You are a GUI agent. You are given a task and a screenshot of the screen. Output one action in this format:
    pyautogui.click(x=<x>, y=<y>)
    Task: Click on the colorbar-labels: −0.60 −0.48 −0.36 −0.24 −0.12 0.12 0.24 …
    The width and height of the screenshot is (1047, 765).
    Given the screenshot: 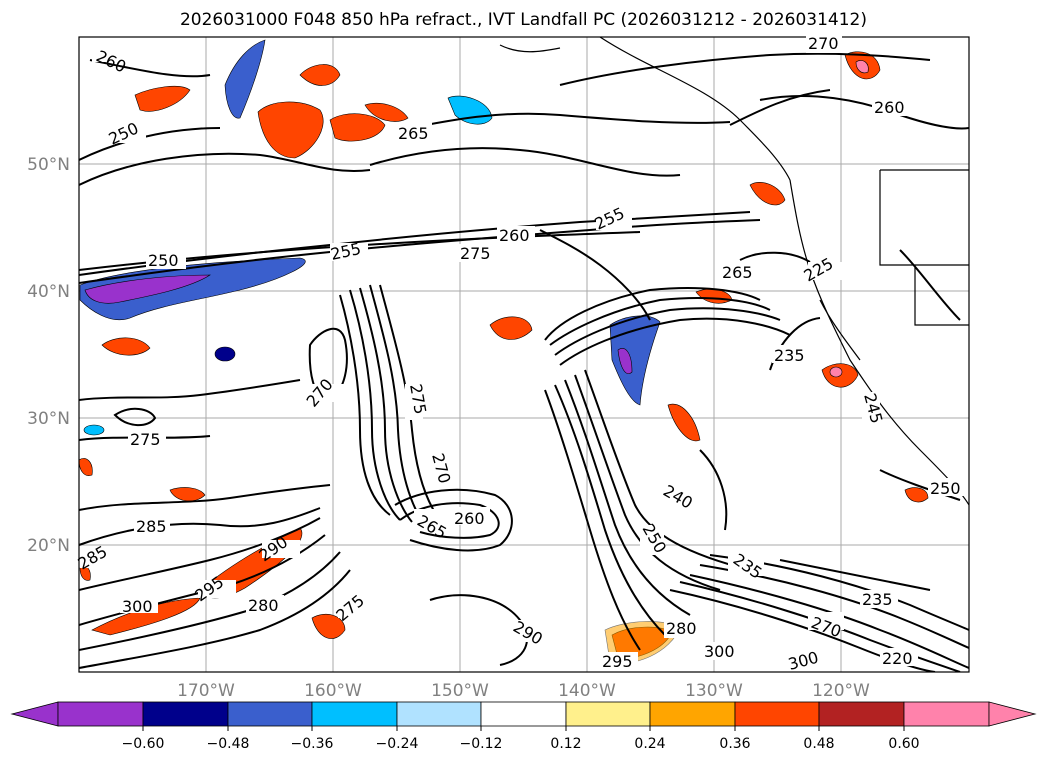 What is the action you would take?
    pyautogui.click(x=521, y=744)
    